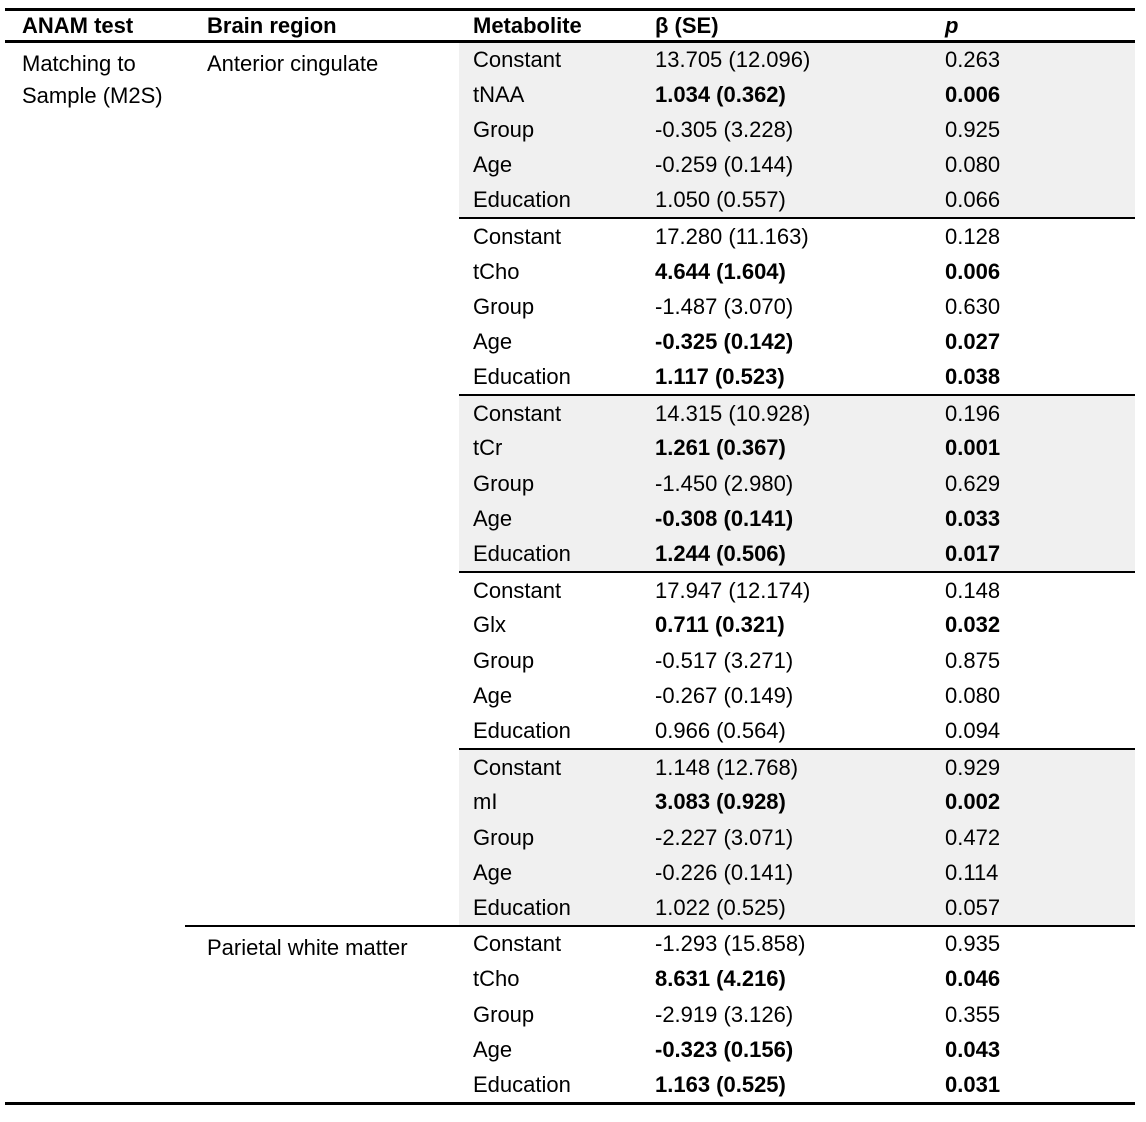  Describe the element at coordinates (570, 306) in the screenshot. I see `table-row: Group -1.487 (3.070) 0.630` at that location.